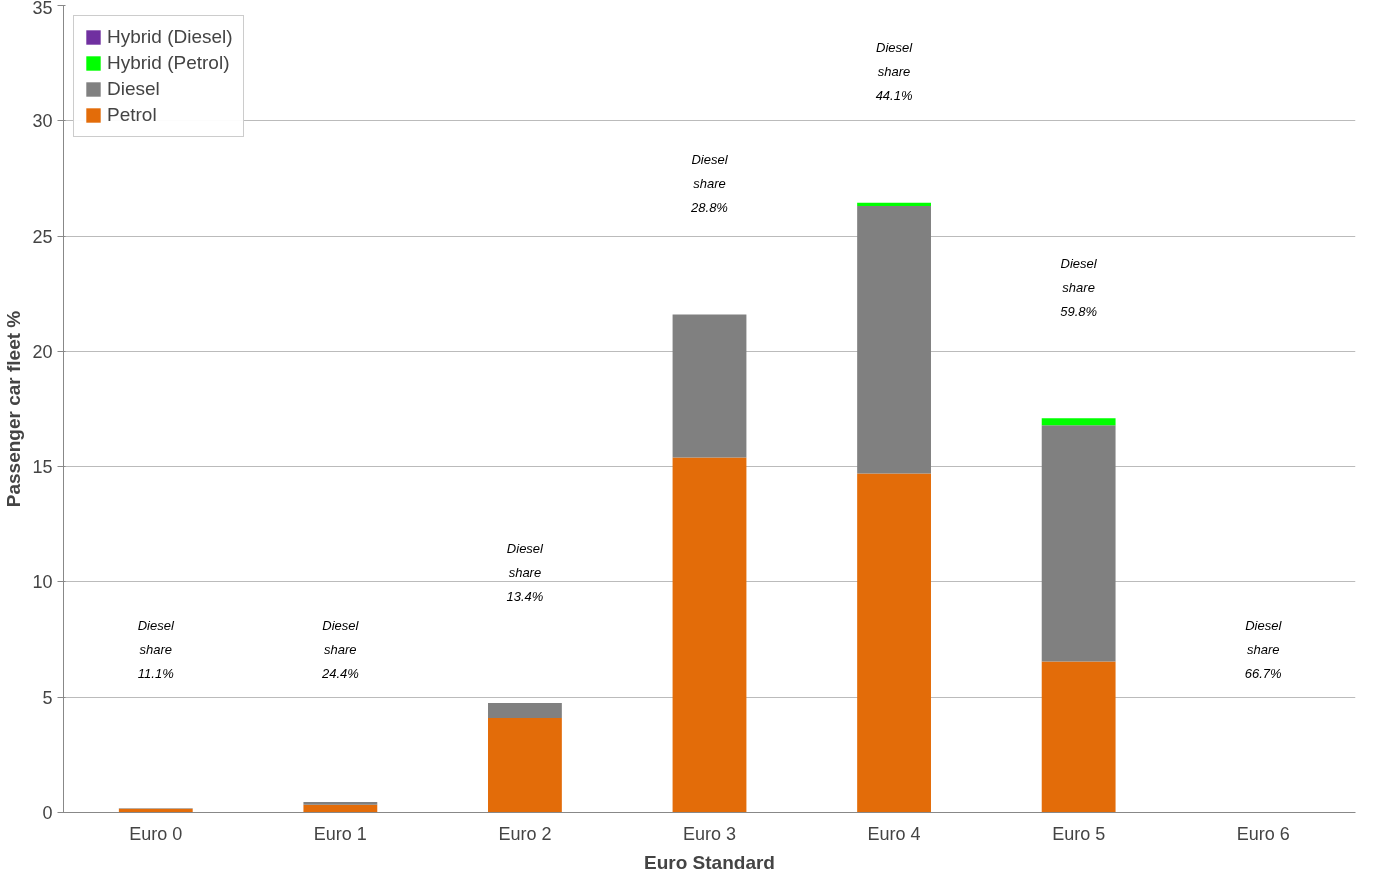 This screenshot has height=887, width=1373. I want to click on annotation: Diesel share 66.7%, so click(1263, 650).